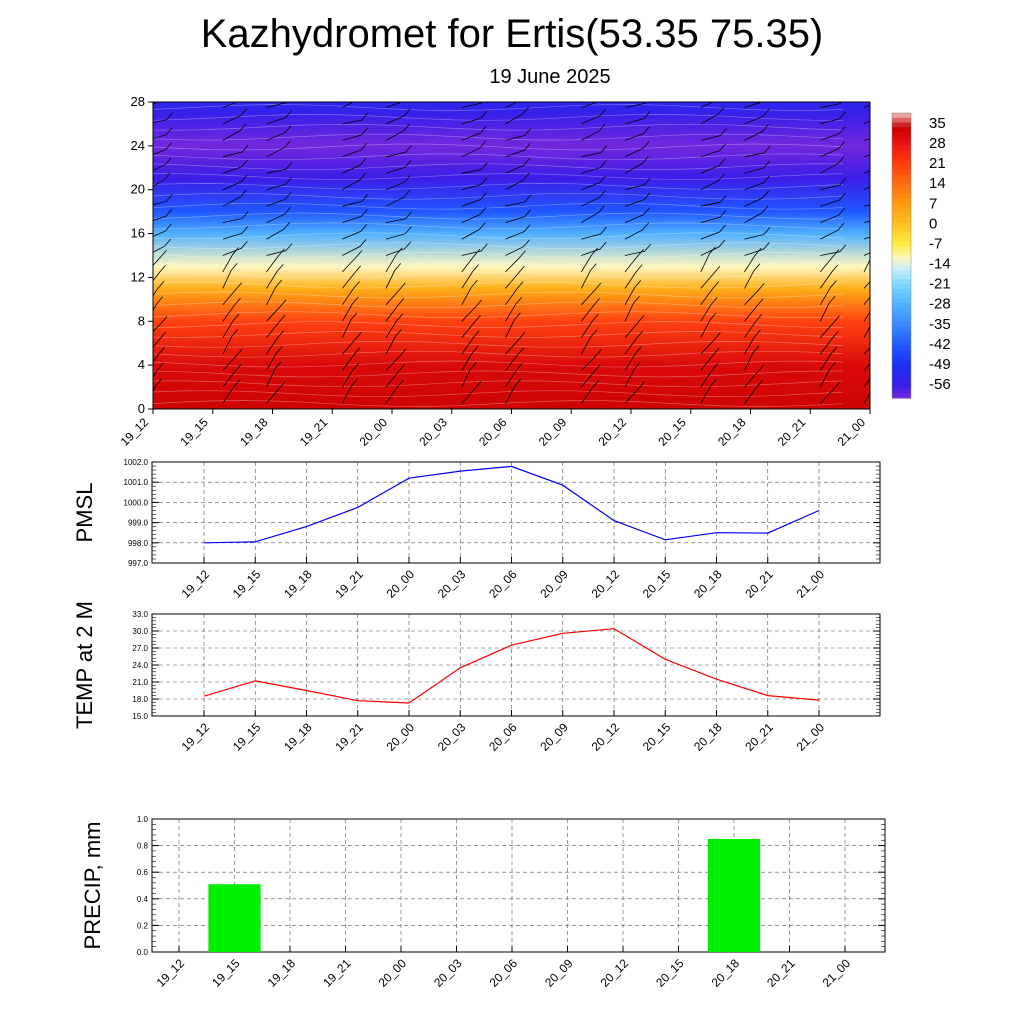 The height and width of the screenshot is (1024, 1024). Describe the element at coordinates (708, 584) in the screenshot. I see `x-tick-label: 20_18` at that location.